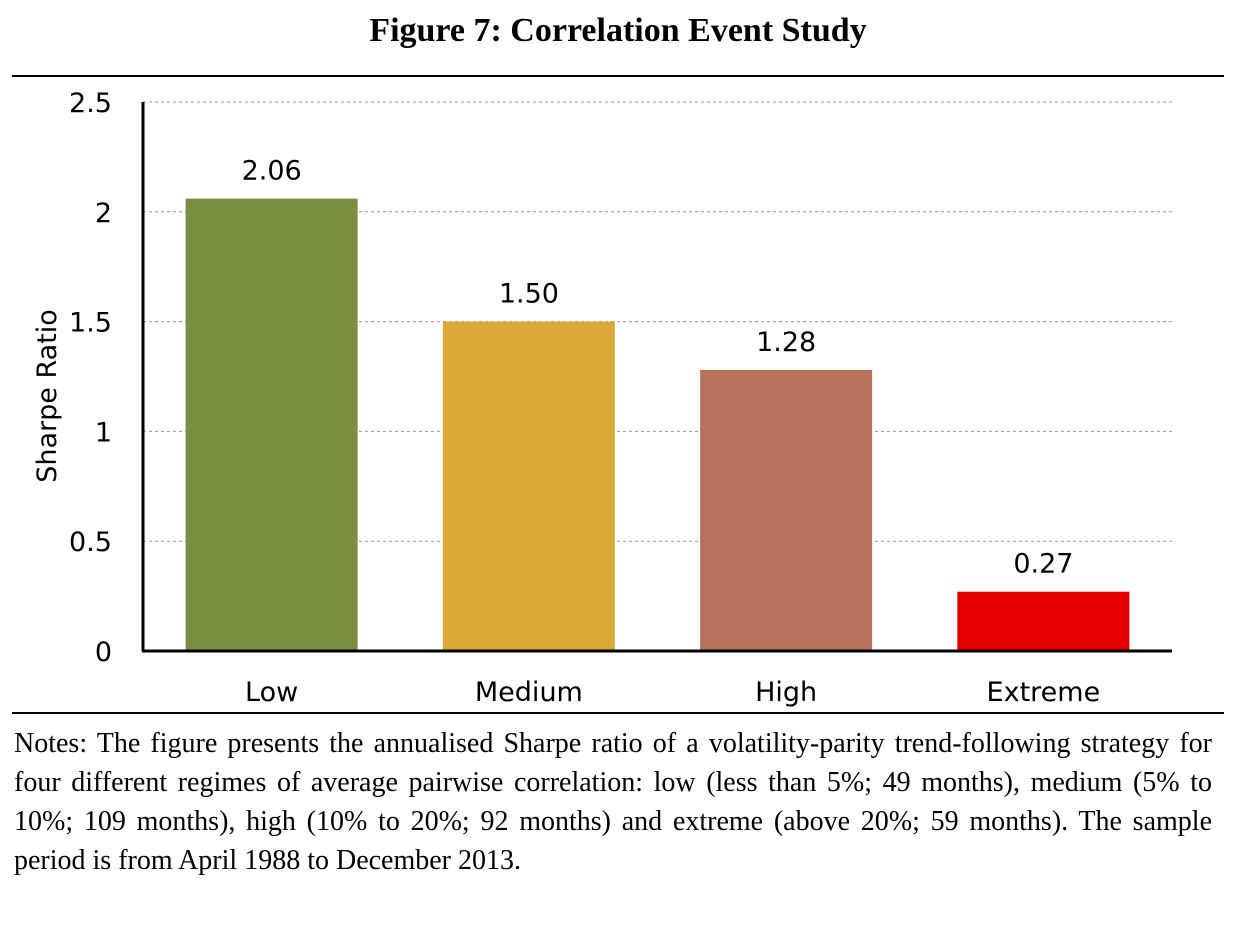  What do you see at coordinates (47, 396) in the screenshot?
I see `y-axis-label: Sharpe Ratio` at bounding box center [47, 396].